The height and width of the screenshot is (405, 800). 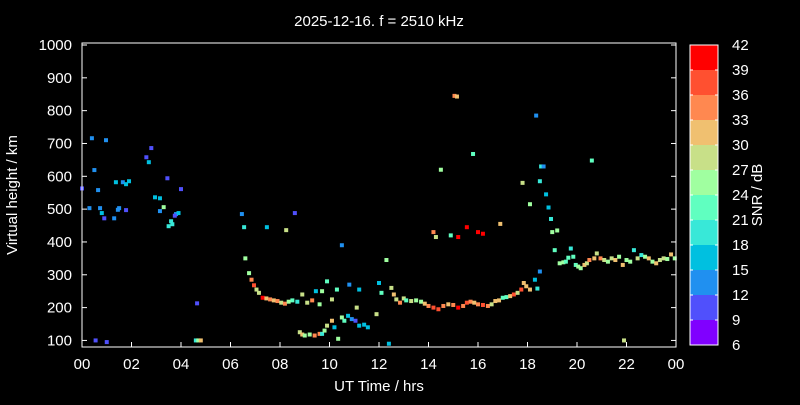 I want to click on y-tick-label: 800, so click(x=59, y=111).